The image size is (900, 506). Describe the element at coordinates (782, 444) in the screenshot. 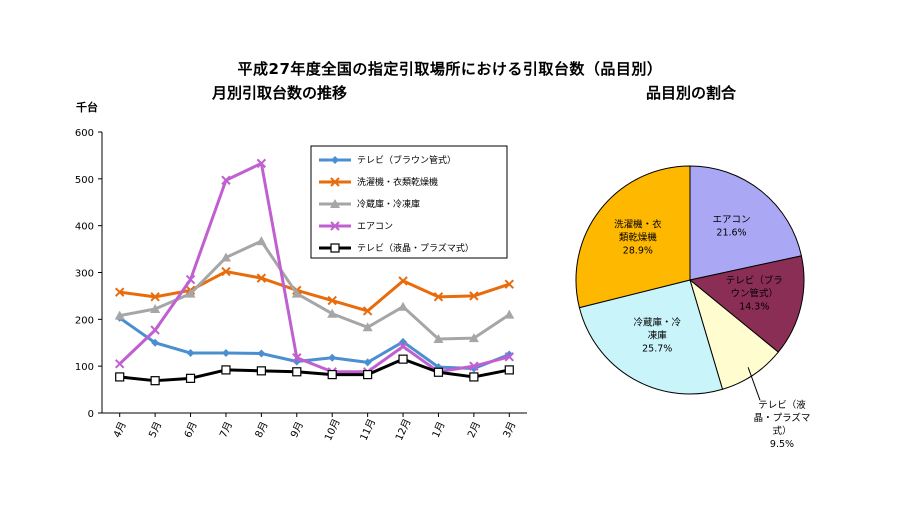

I see `pie-label-percent: 9.5%` at that location.